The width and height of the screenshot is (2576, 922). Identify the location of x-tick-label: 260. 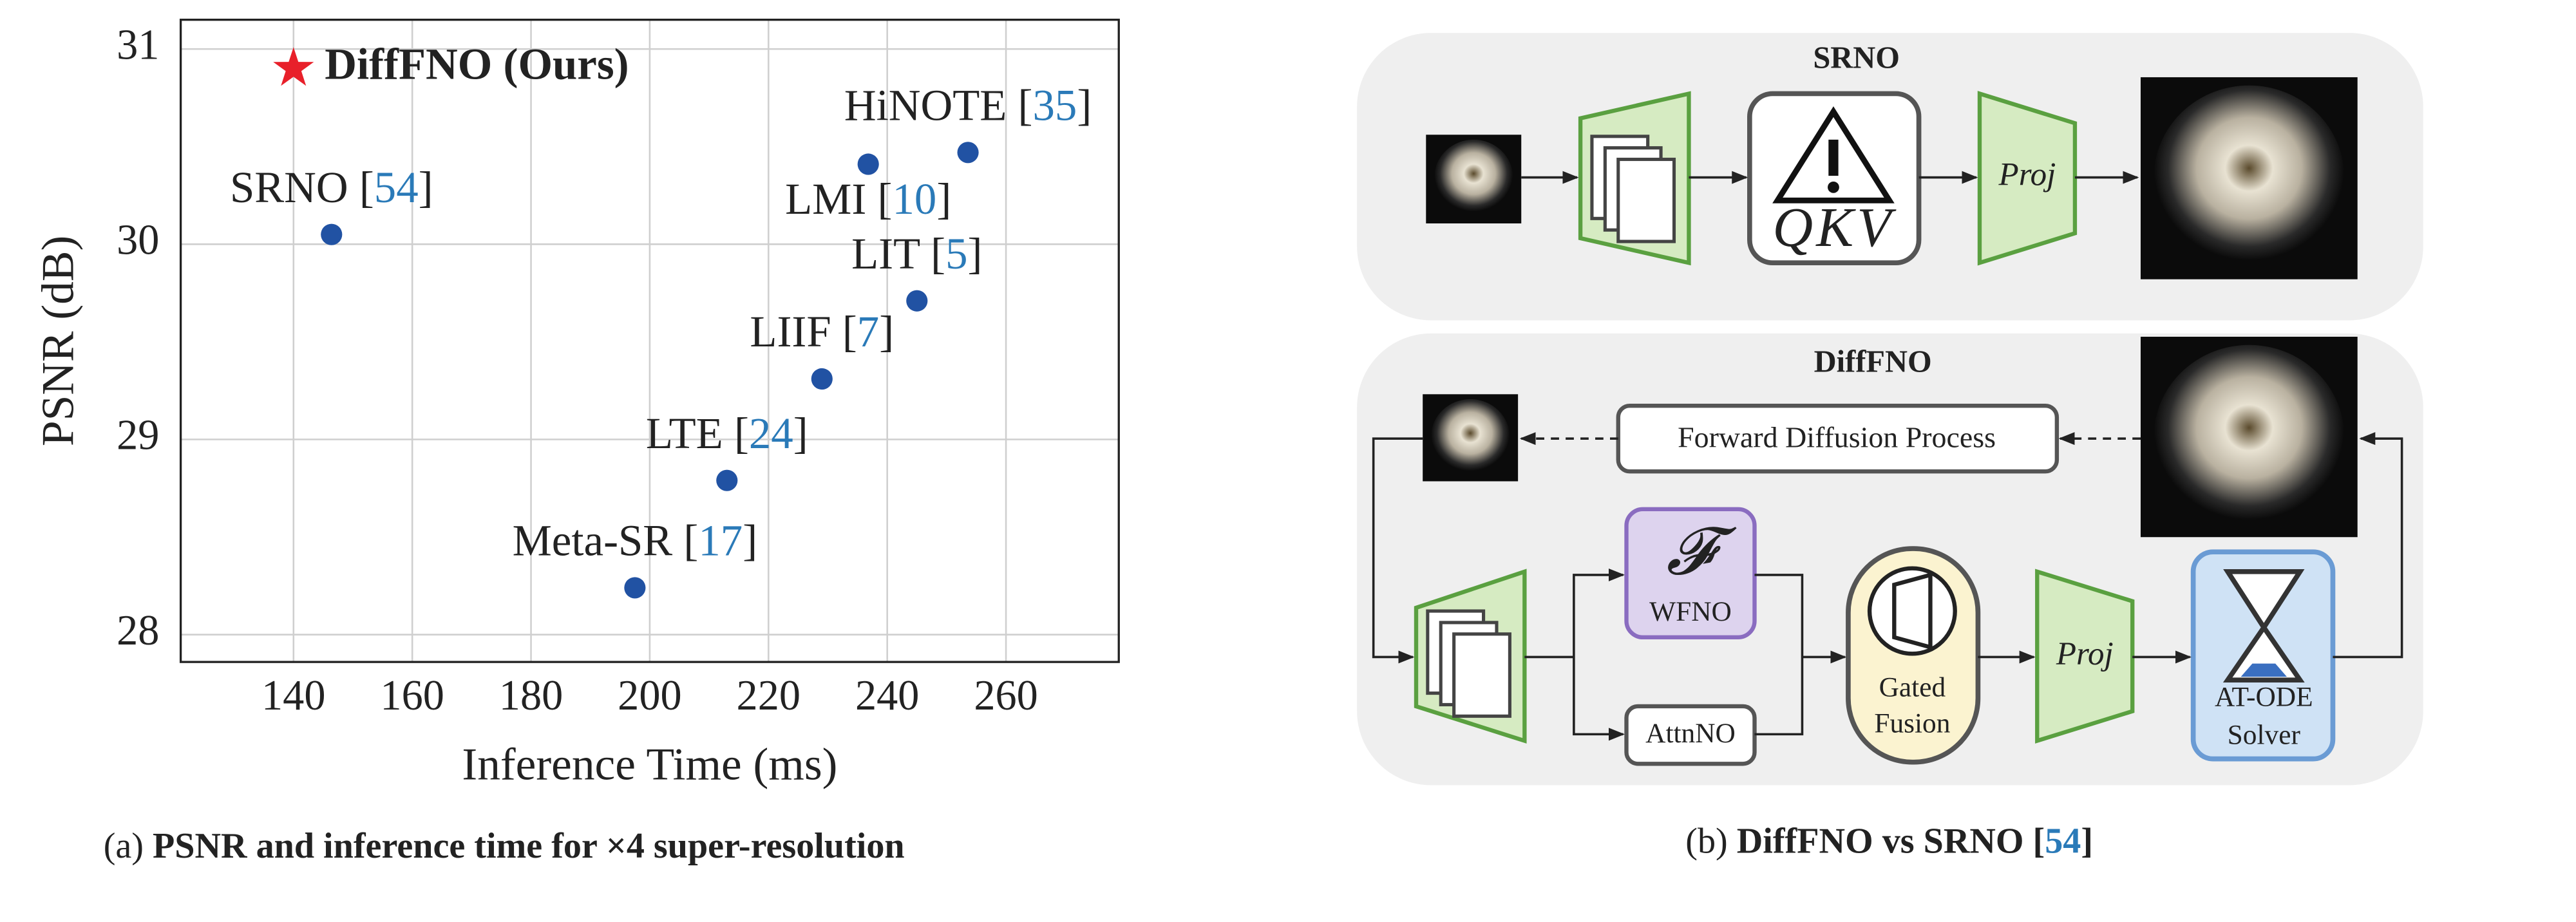
(1006, 695).